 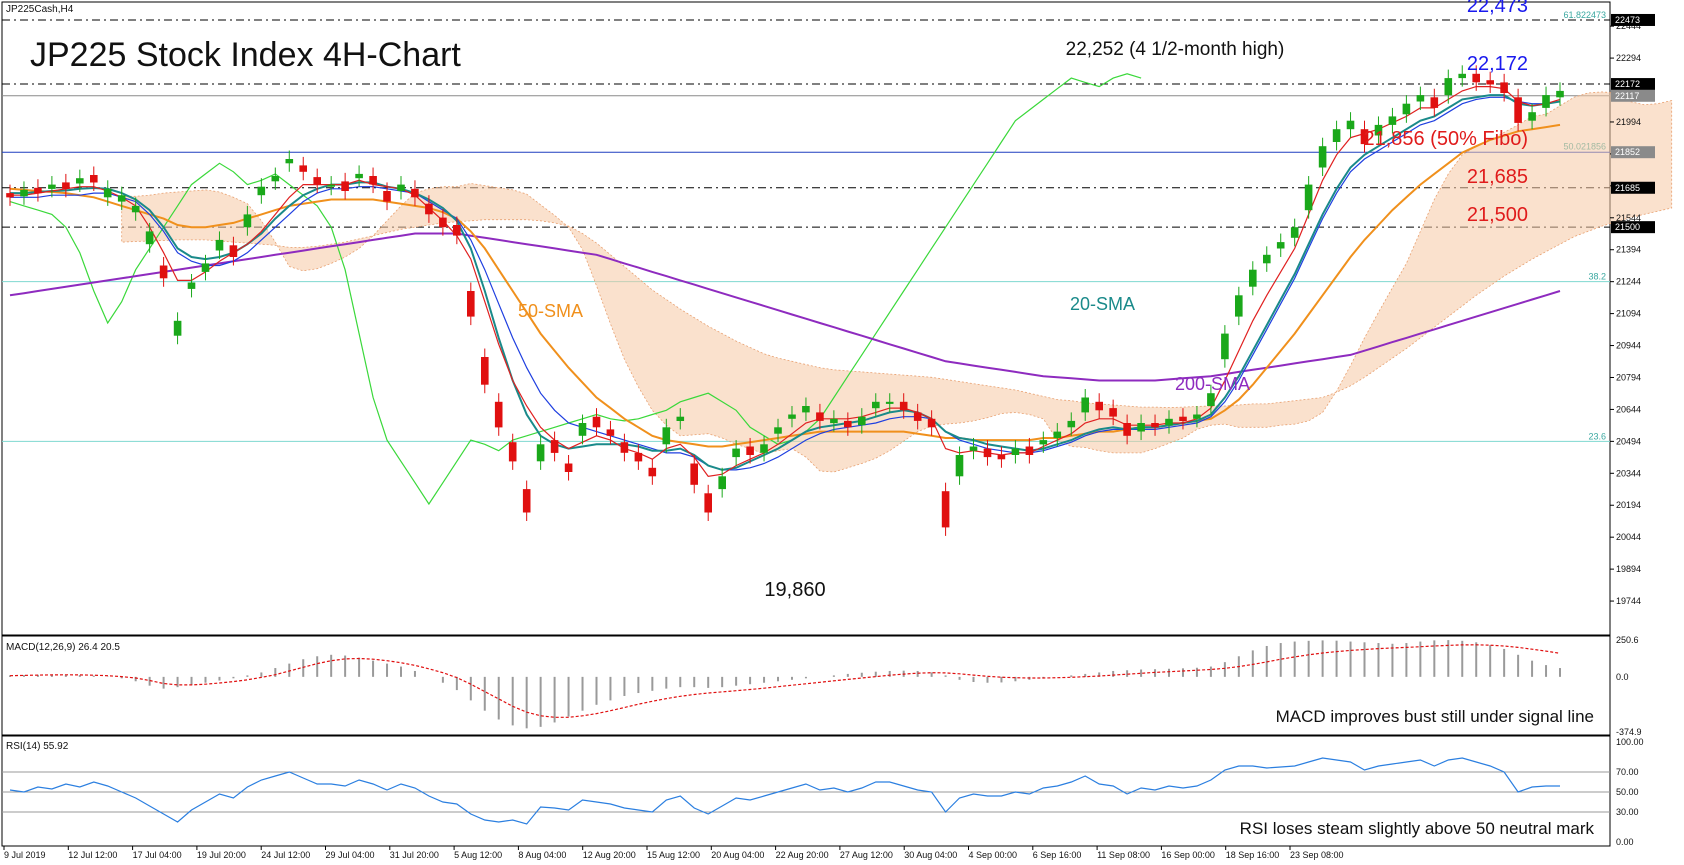 I want to click on fib-label-2: 38.2, so click(x=1597, y=277).